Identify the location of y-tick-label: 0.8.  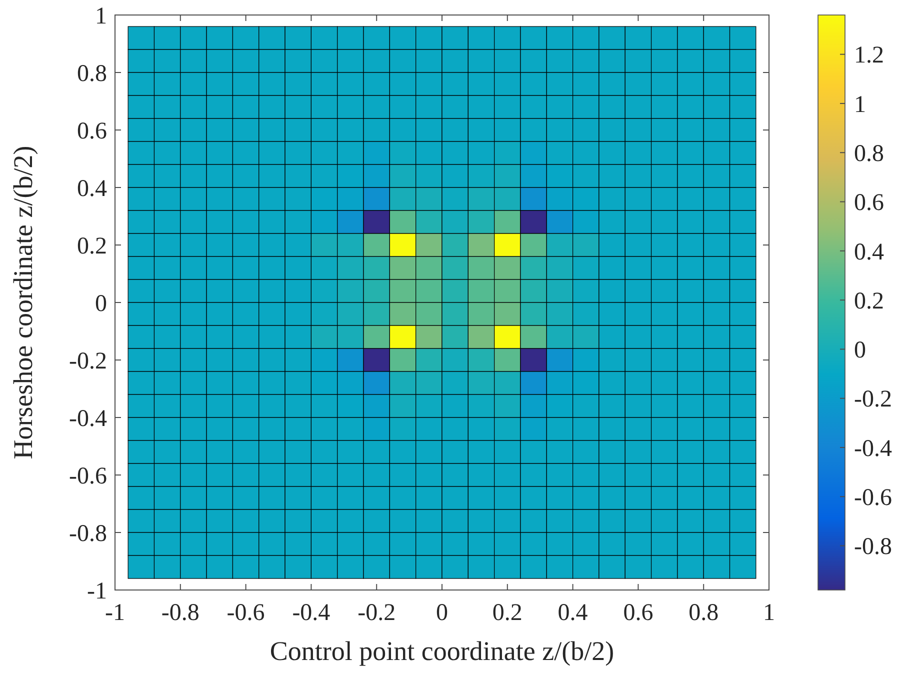
(92, 73).